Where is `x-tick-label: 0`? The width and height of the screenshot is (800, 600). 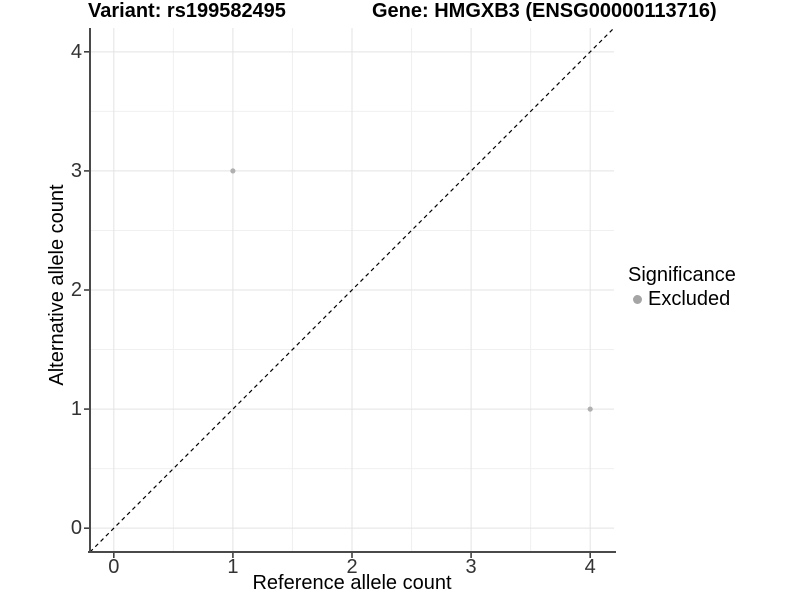 x-tick-label: 0 is located at coordinates (114, 567).